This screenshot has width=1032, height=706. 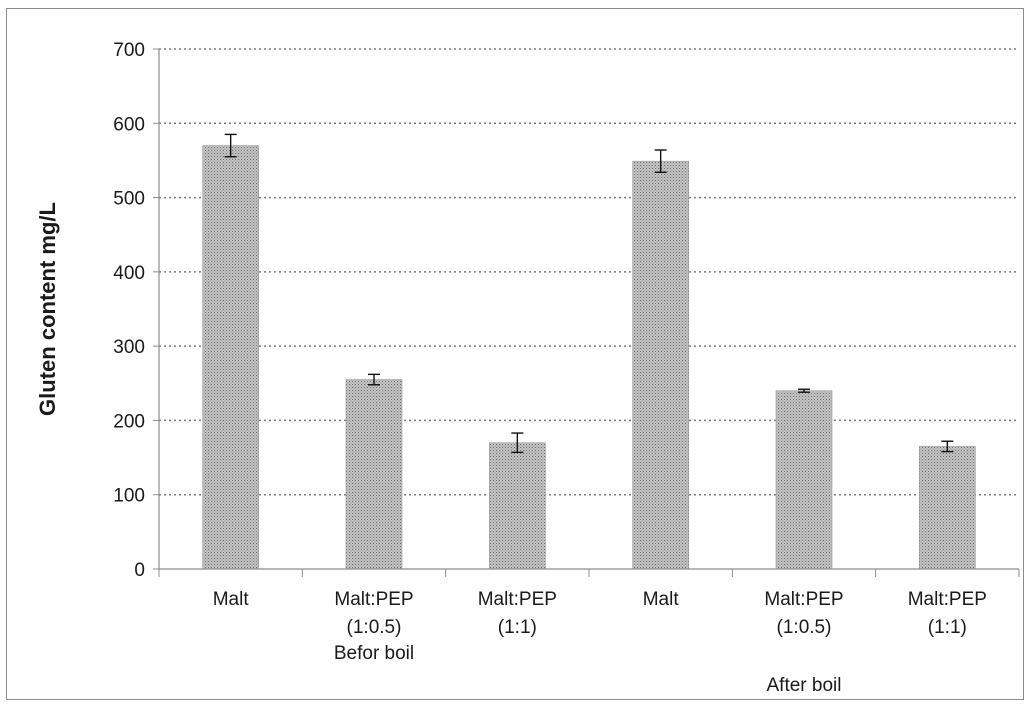 What do you see at coordinates (129, 273) in the screenshot?
I see `y-tick-label: 400` at bounding box center [129, 273].